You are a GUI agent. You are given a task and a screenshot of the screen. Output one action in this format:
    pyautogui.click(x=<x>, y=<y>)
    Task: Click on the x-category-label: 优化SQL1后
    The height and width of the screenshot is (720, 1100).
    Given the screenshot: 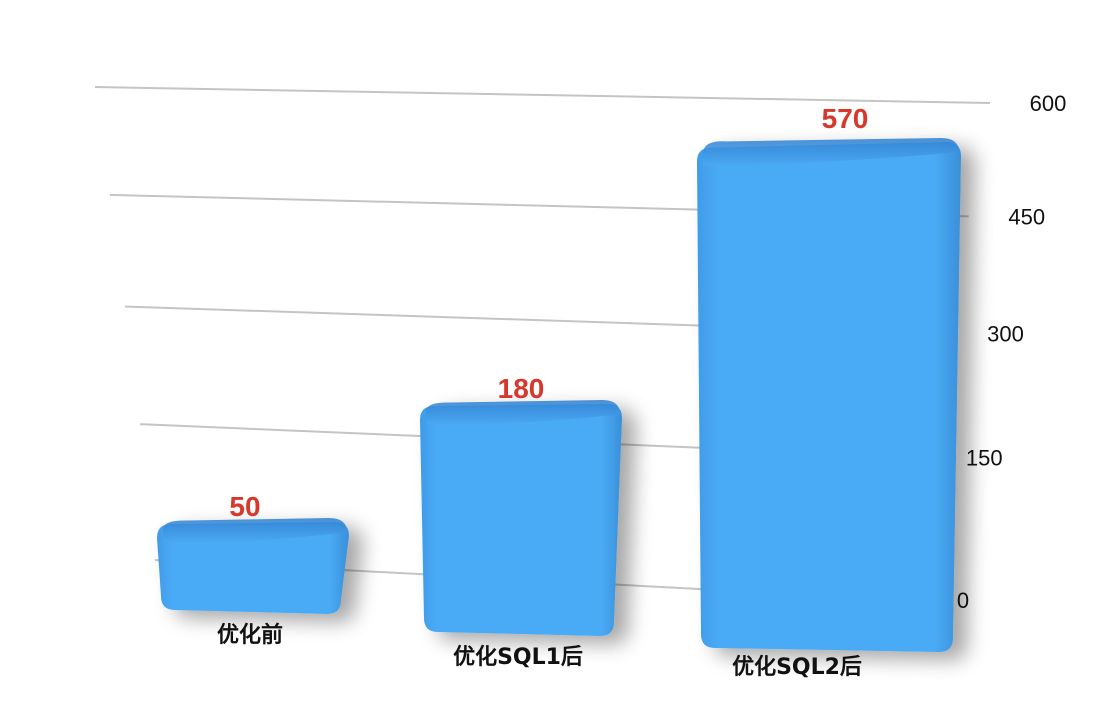 What is the action you would take?
    pyautogui.click(x=518, y=657)
    